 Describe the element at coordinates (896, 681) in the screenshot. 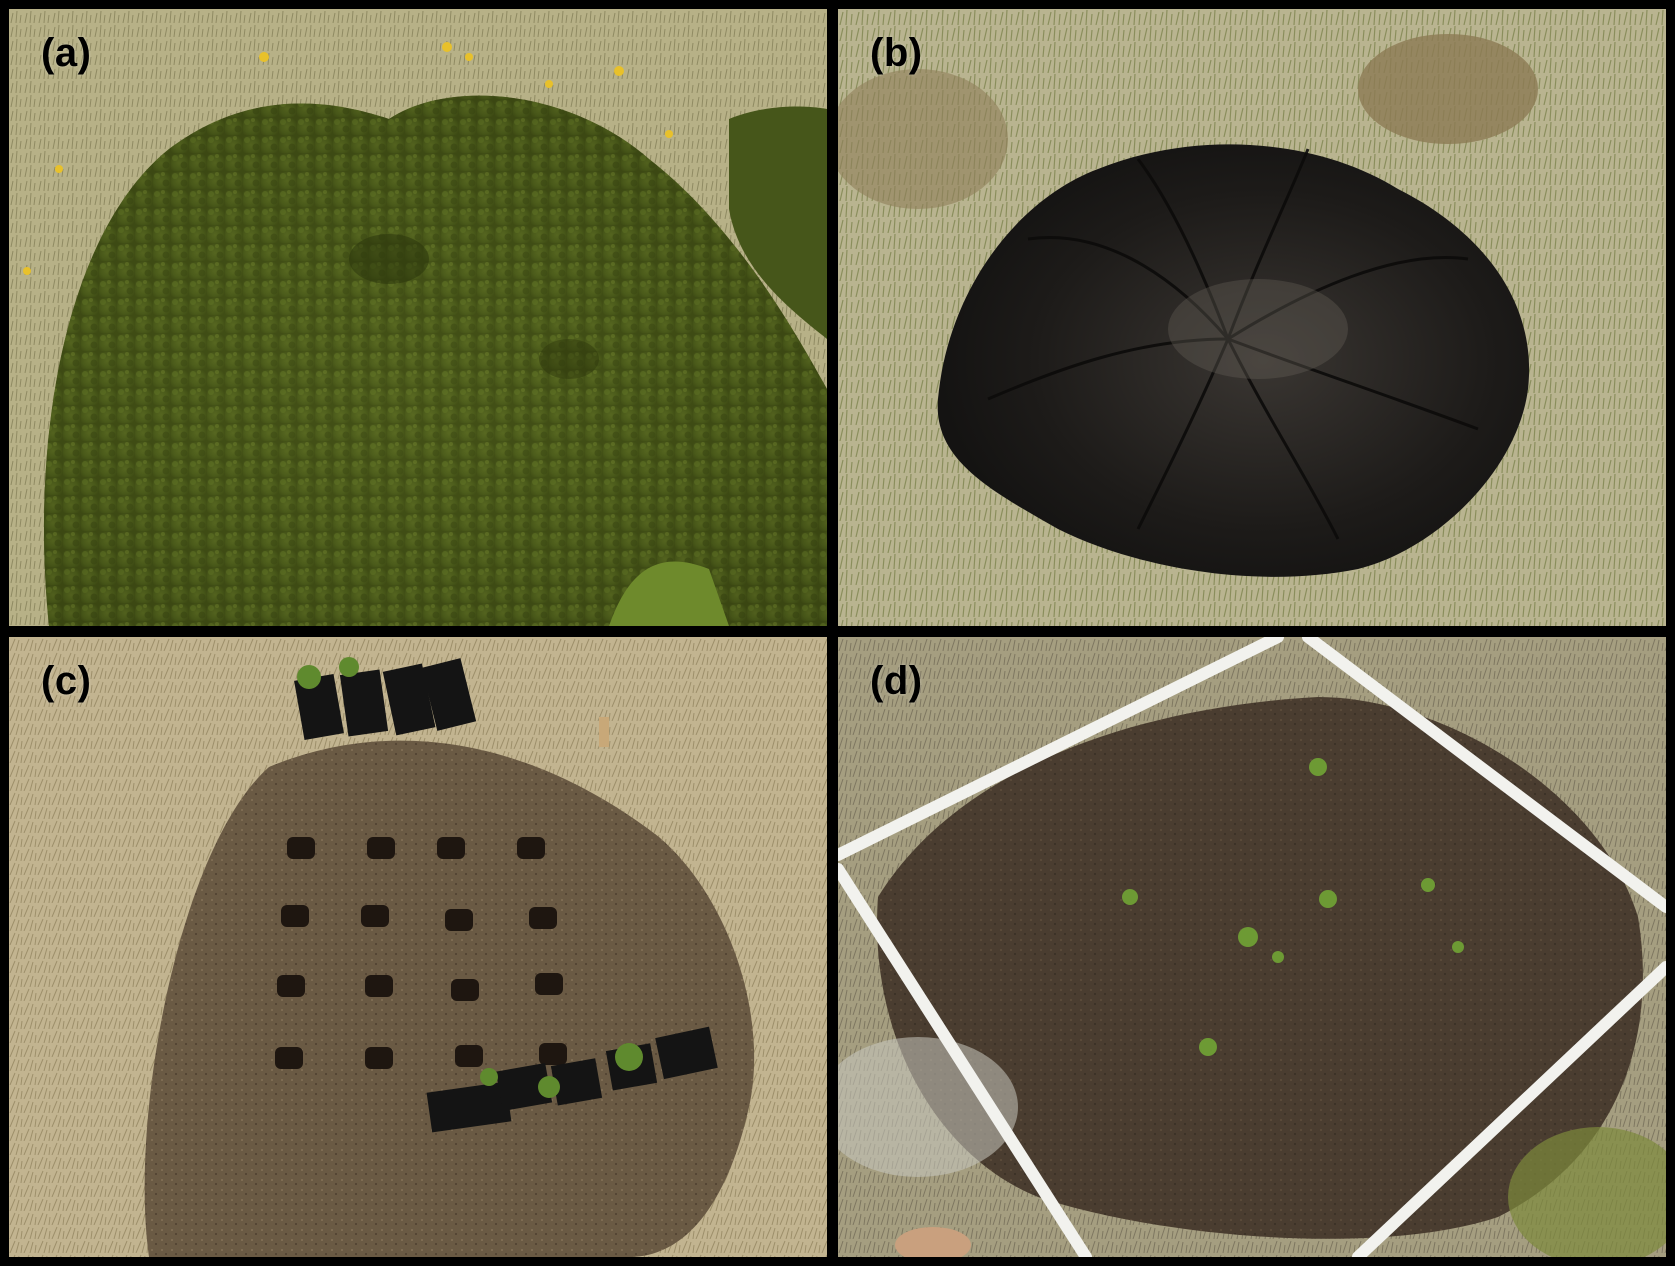

I see `panel-label-d: (d)` at that location.